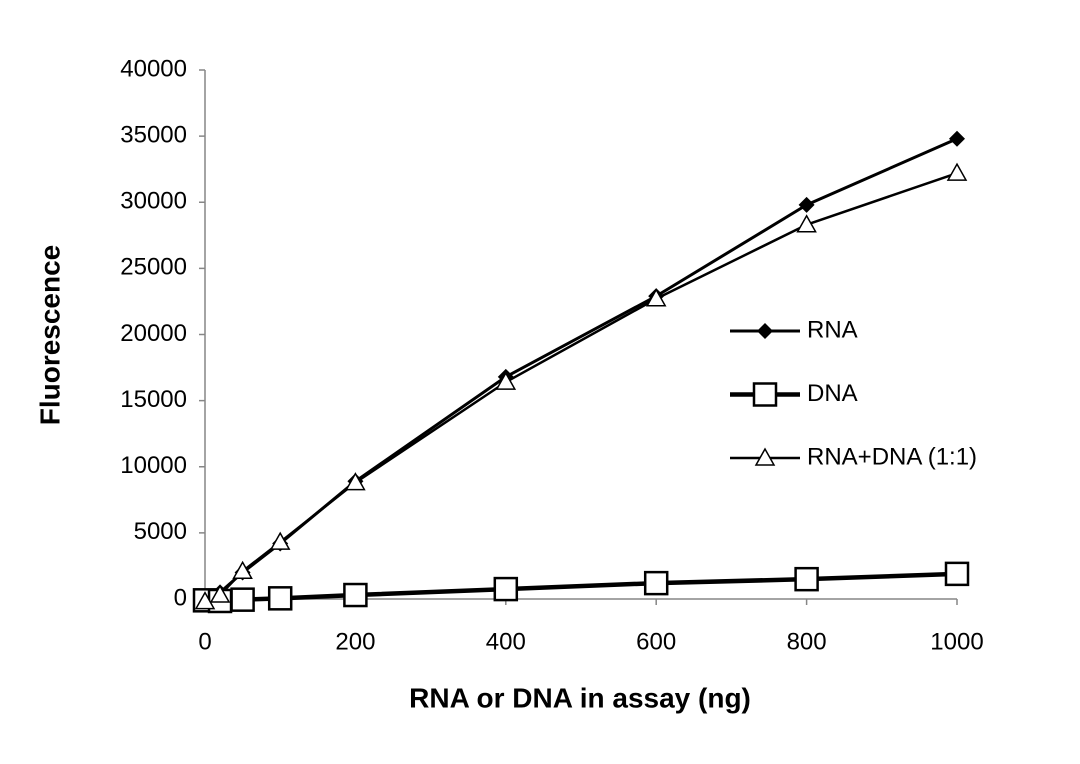  Describe the element at coordinates (153, 333) in the screenshot. I see `y-tick-label: 20000` at that location.